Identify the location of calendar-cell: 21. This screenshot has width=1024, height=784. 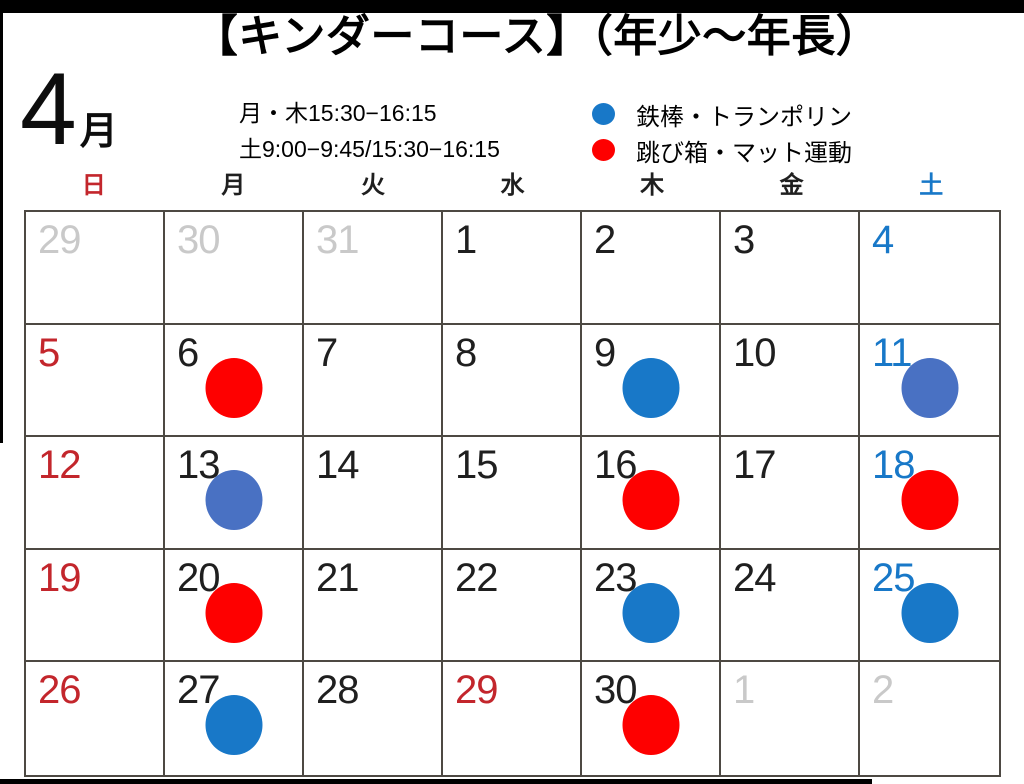
(373, 606).